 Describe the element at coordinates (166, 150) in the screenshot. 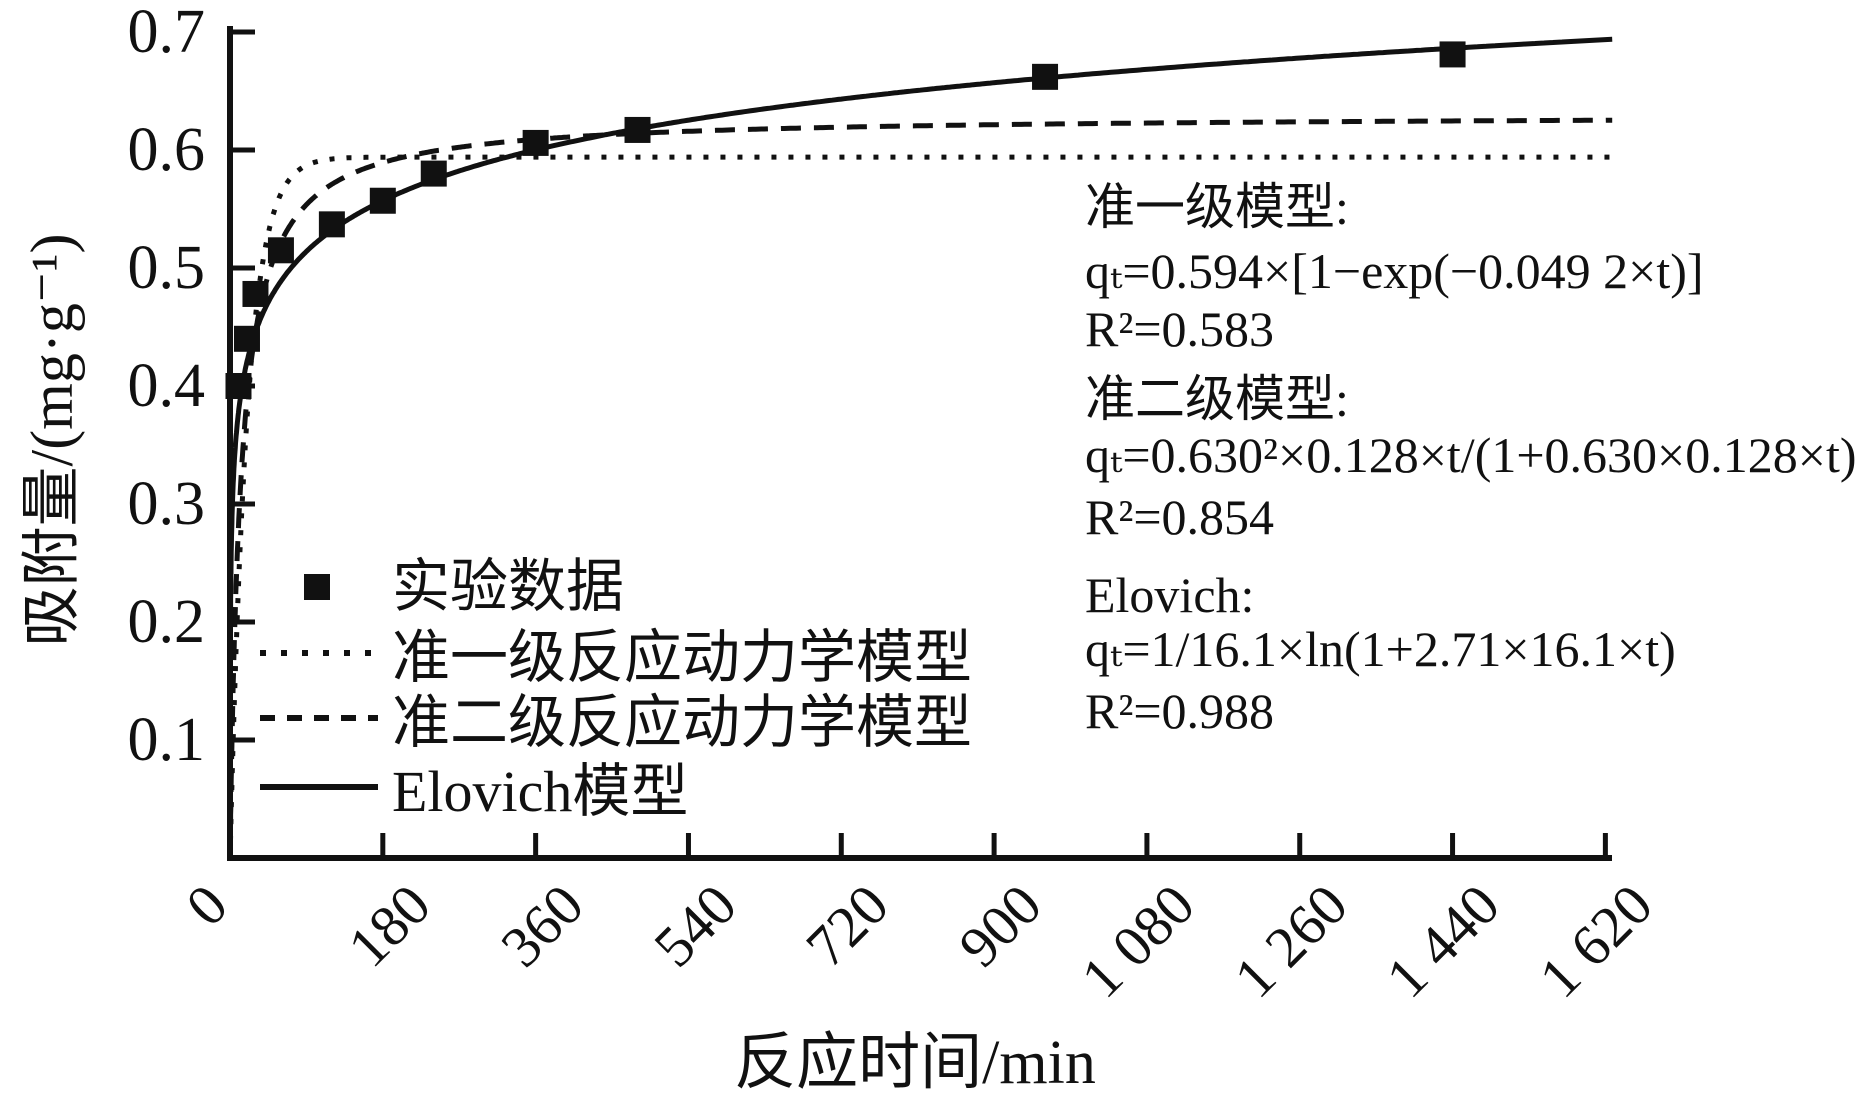

I see `y-tick-label: 0.6` at that location.